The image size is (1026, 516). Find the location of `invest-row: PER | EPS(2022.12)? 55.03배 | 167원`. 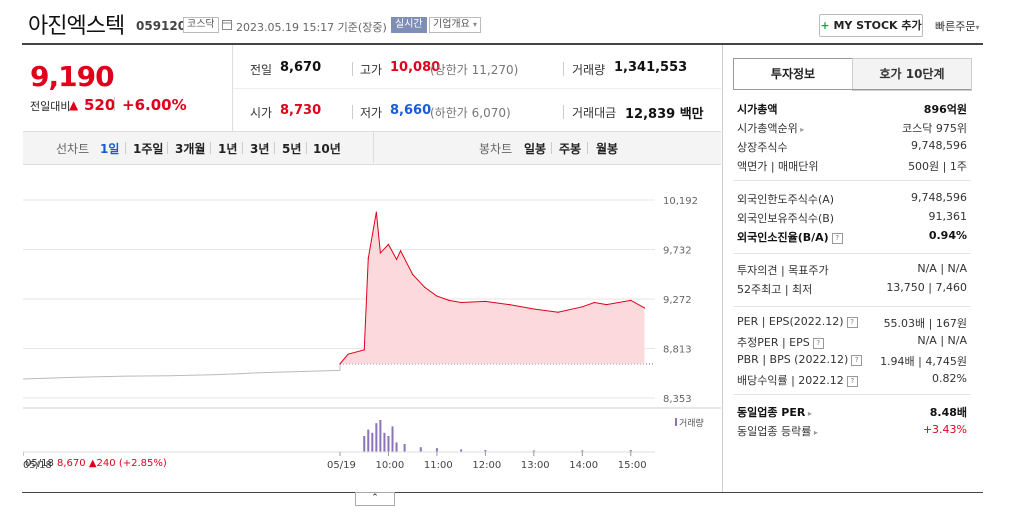

invest-row: PER | EPS(2022.12)? 55.03배 | 167원 is located at coordinates (852, 323).